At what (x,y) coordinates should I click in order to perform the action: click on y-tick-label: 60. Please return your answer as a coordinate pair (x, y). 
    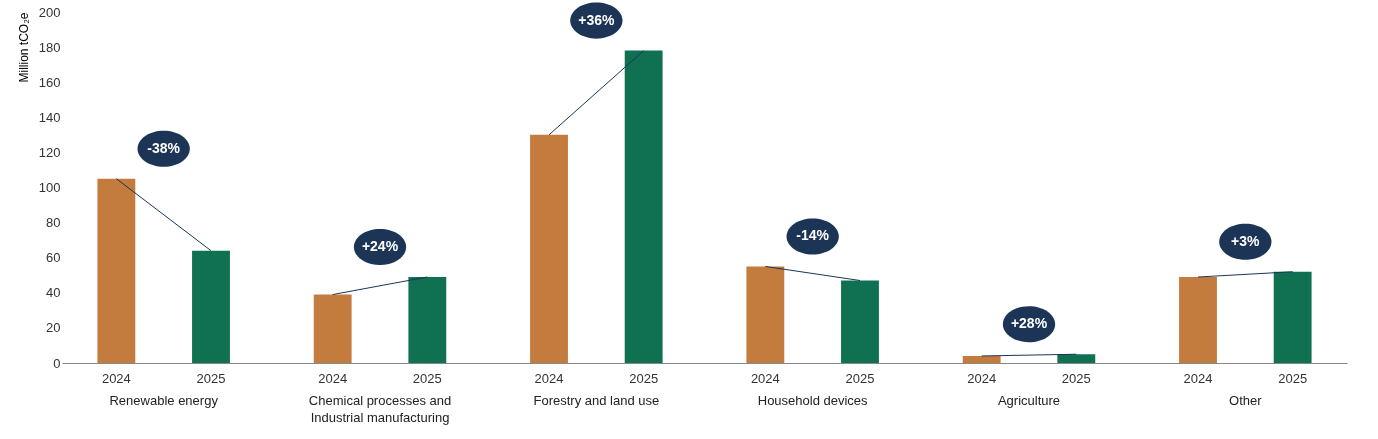
    Looking at the image, I should click on (53, 258).